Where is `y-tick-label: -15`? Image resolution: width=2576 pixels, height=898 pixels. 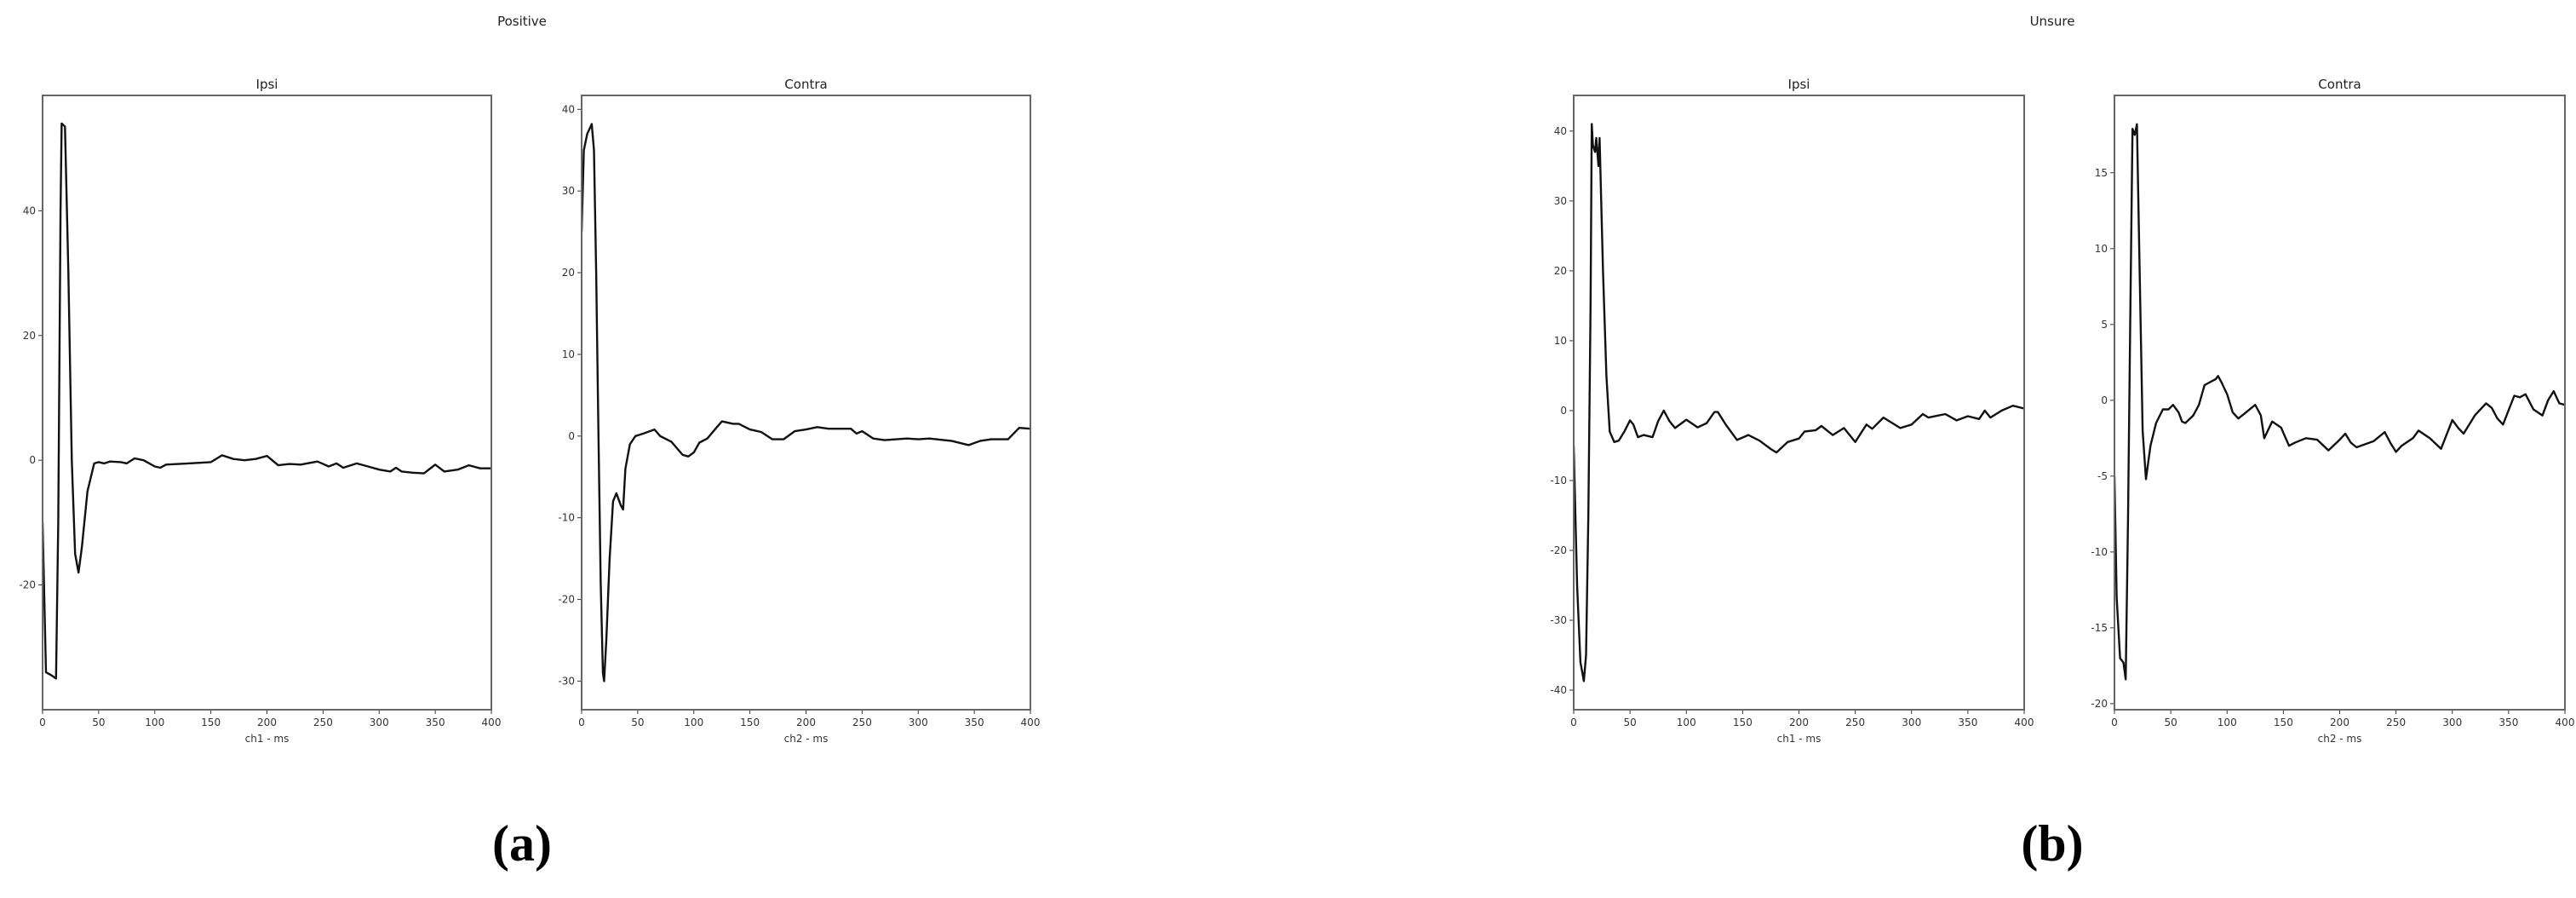 y-tick-label: -15 is located at coordinates (2099, 628).